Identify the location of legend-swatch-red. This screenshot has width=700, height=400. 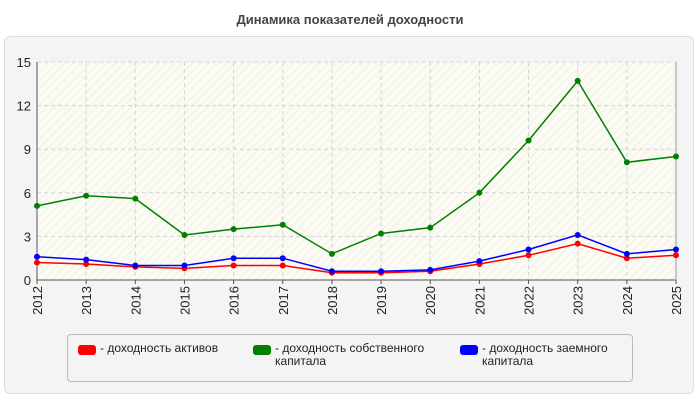
(87, 350).